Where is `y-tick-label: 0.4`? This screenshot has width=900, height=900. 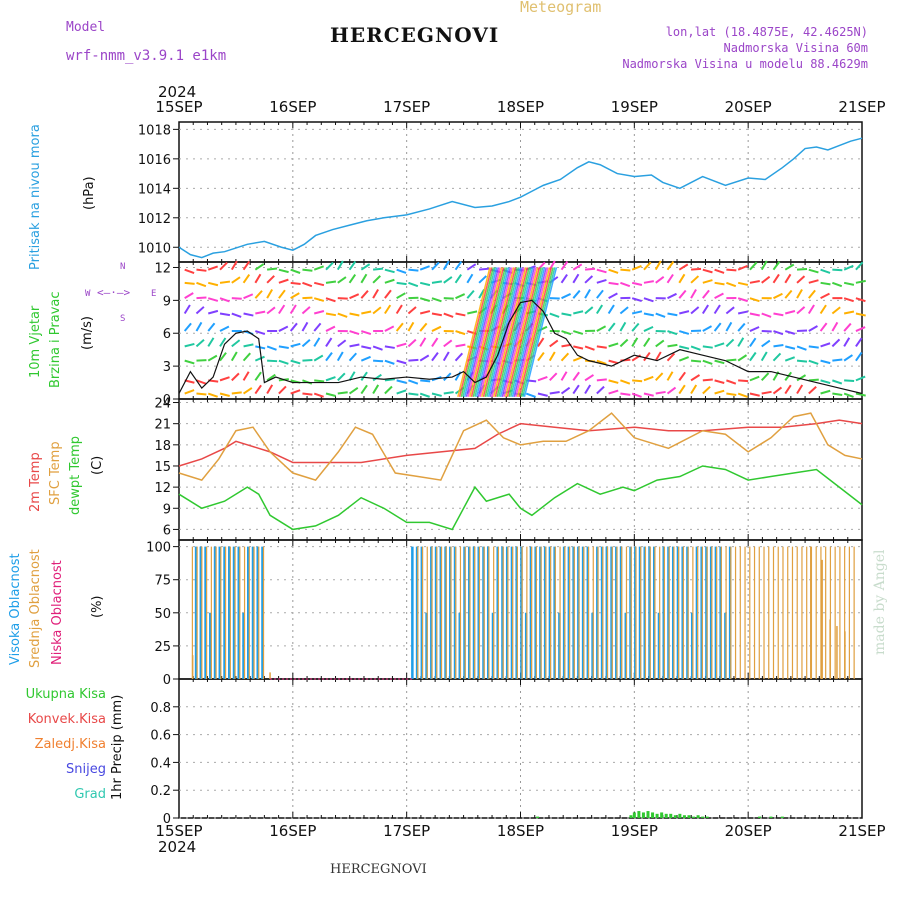 y-tick-label: 0.4 is located at coordinates (160, 763).